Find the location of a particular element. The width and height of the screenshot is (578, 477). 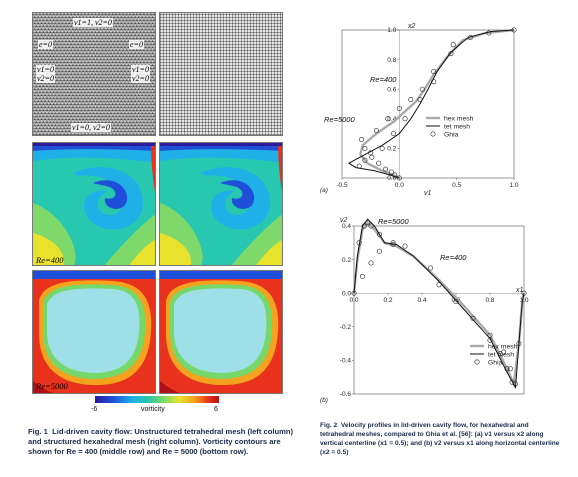

right-wall-v1-label: v1=0 is located at coordinates (140, 69).